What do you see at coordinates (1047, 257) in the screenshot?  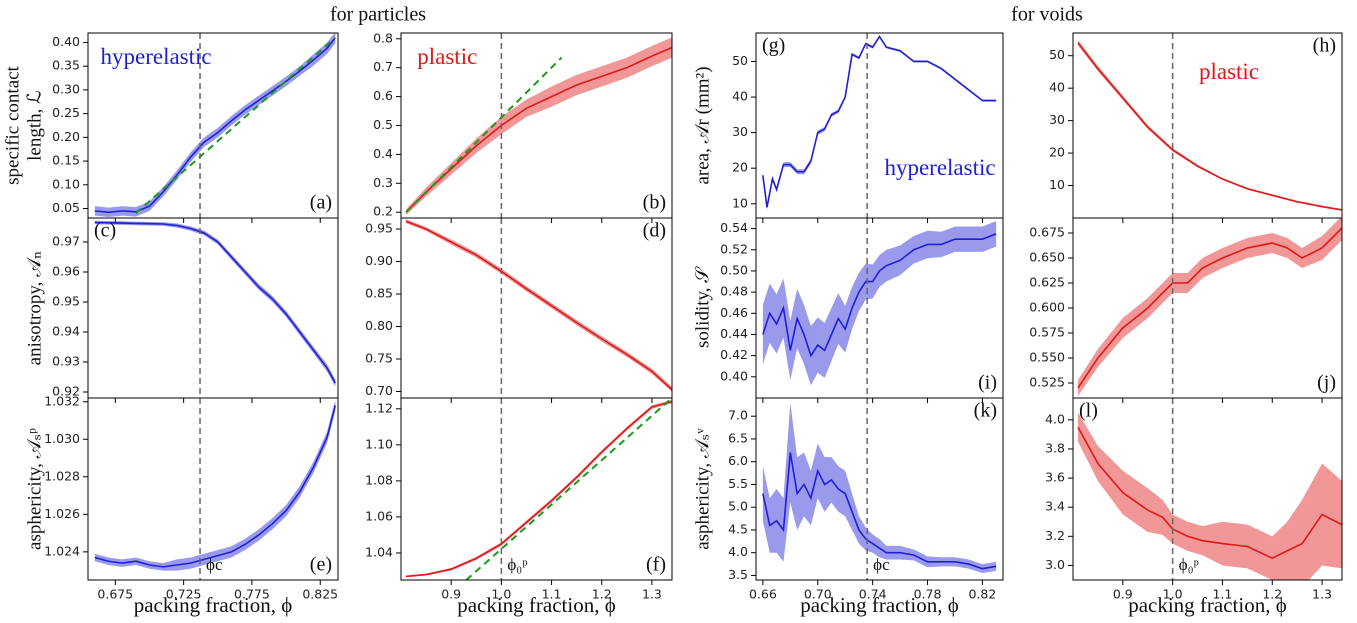 I see `y-tick-label: 0.650` at bounding box center [1047, 257].